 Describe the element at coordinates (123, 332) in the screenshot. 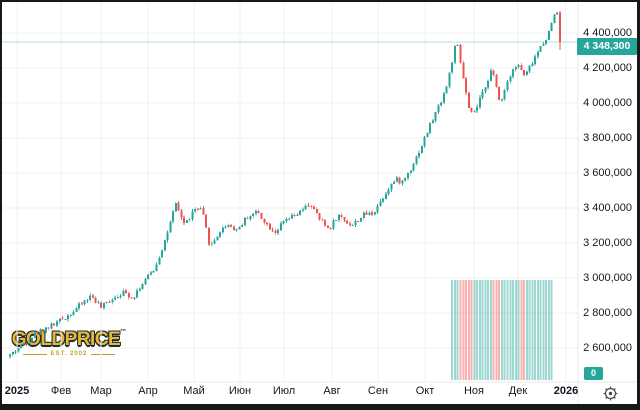

I see `trademark-symbol: ™` at that location.